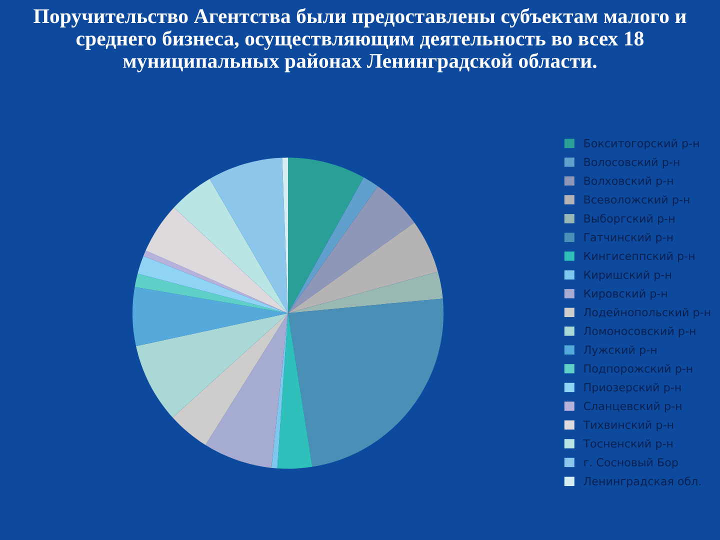 The width and height of the screenshot is (720, 540). What do you see at coordinates (628, 182) in the screenshot?
I see `legend-label: Волховский р-н` at bounding box center [628, 182].